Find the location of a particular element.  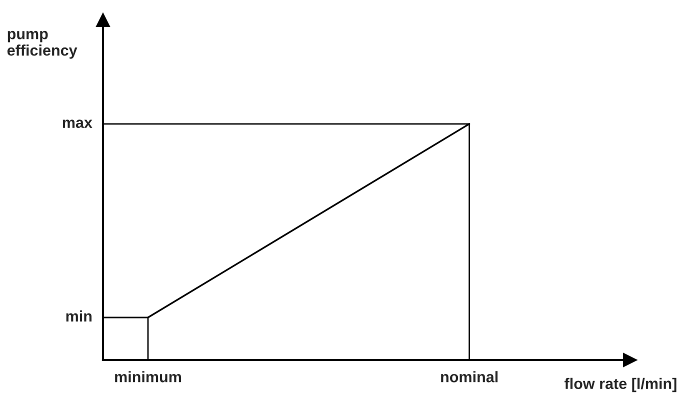

y-axis-title: pump efficiency is located at coordinates (42, 44).